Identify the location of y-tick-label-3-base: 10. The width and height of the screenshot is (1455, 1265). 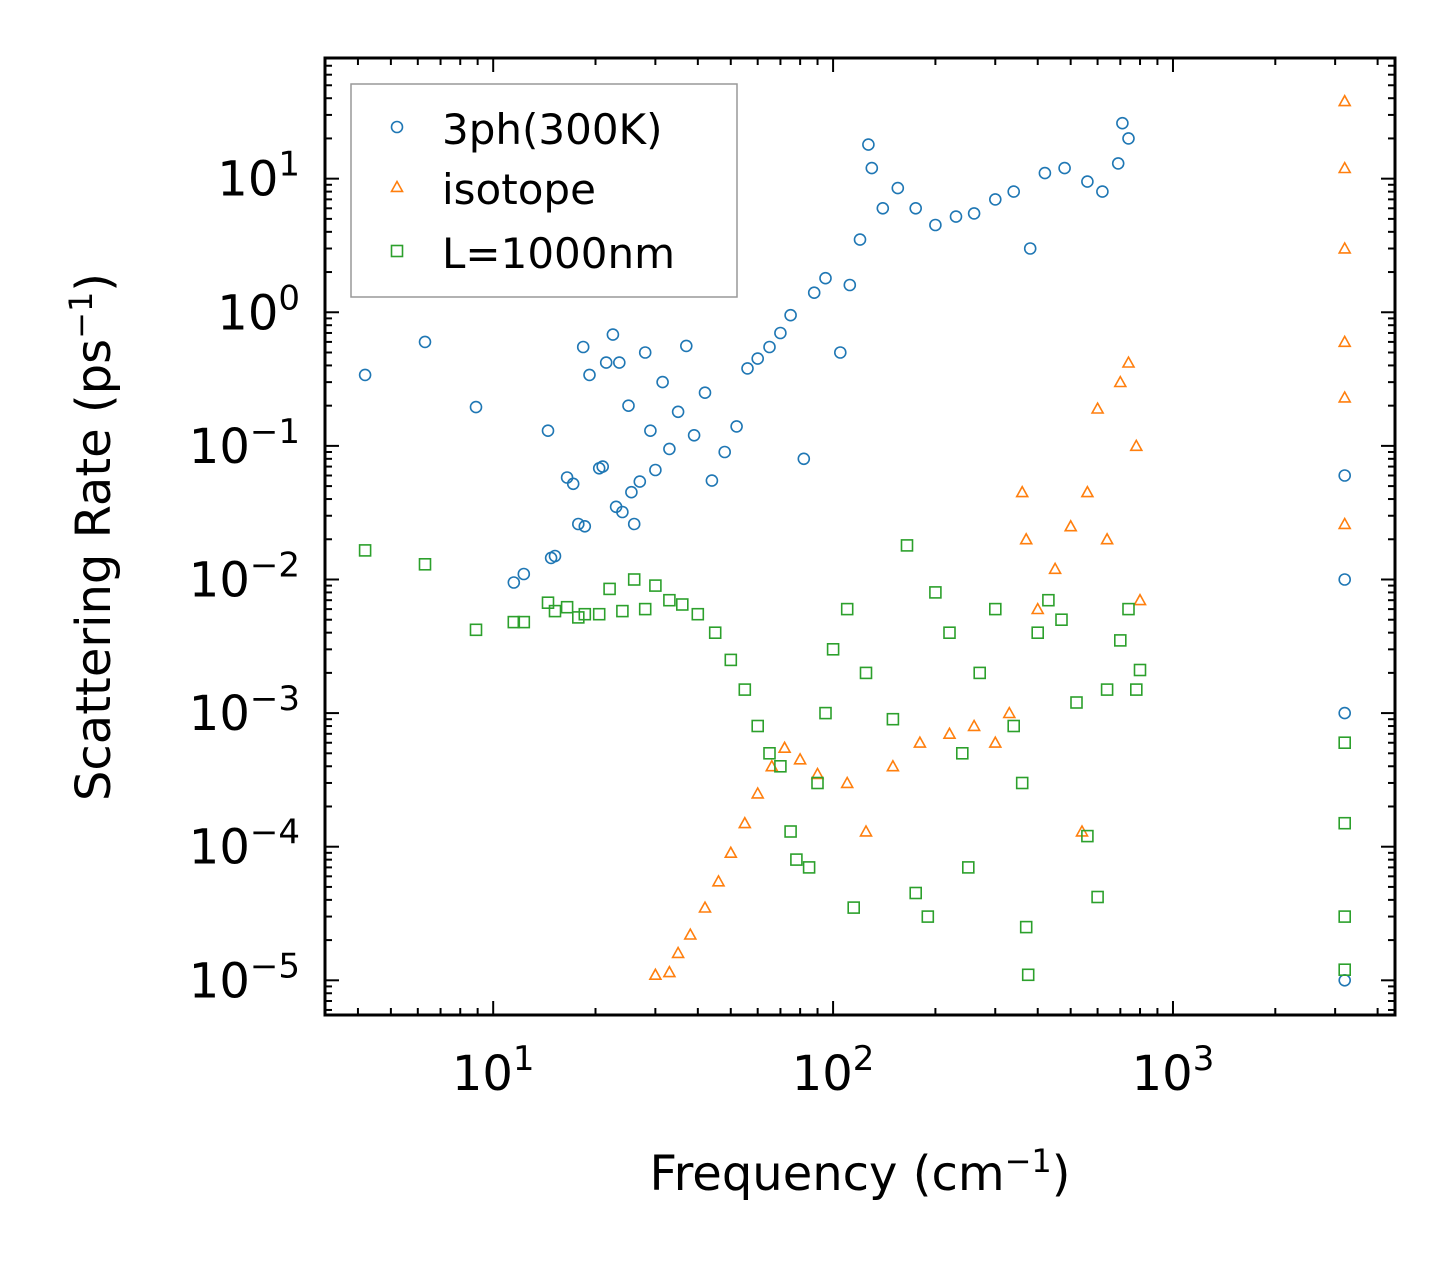
(219, 714).